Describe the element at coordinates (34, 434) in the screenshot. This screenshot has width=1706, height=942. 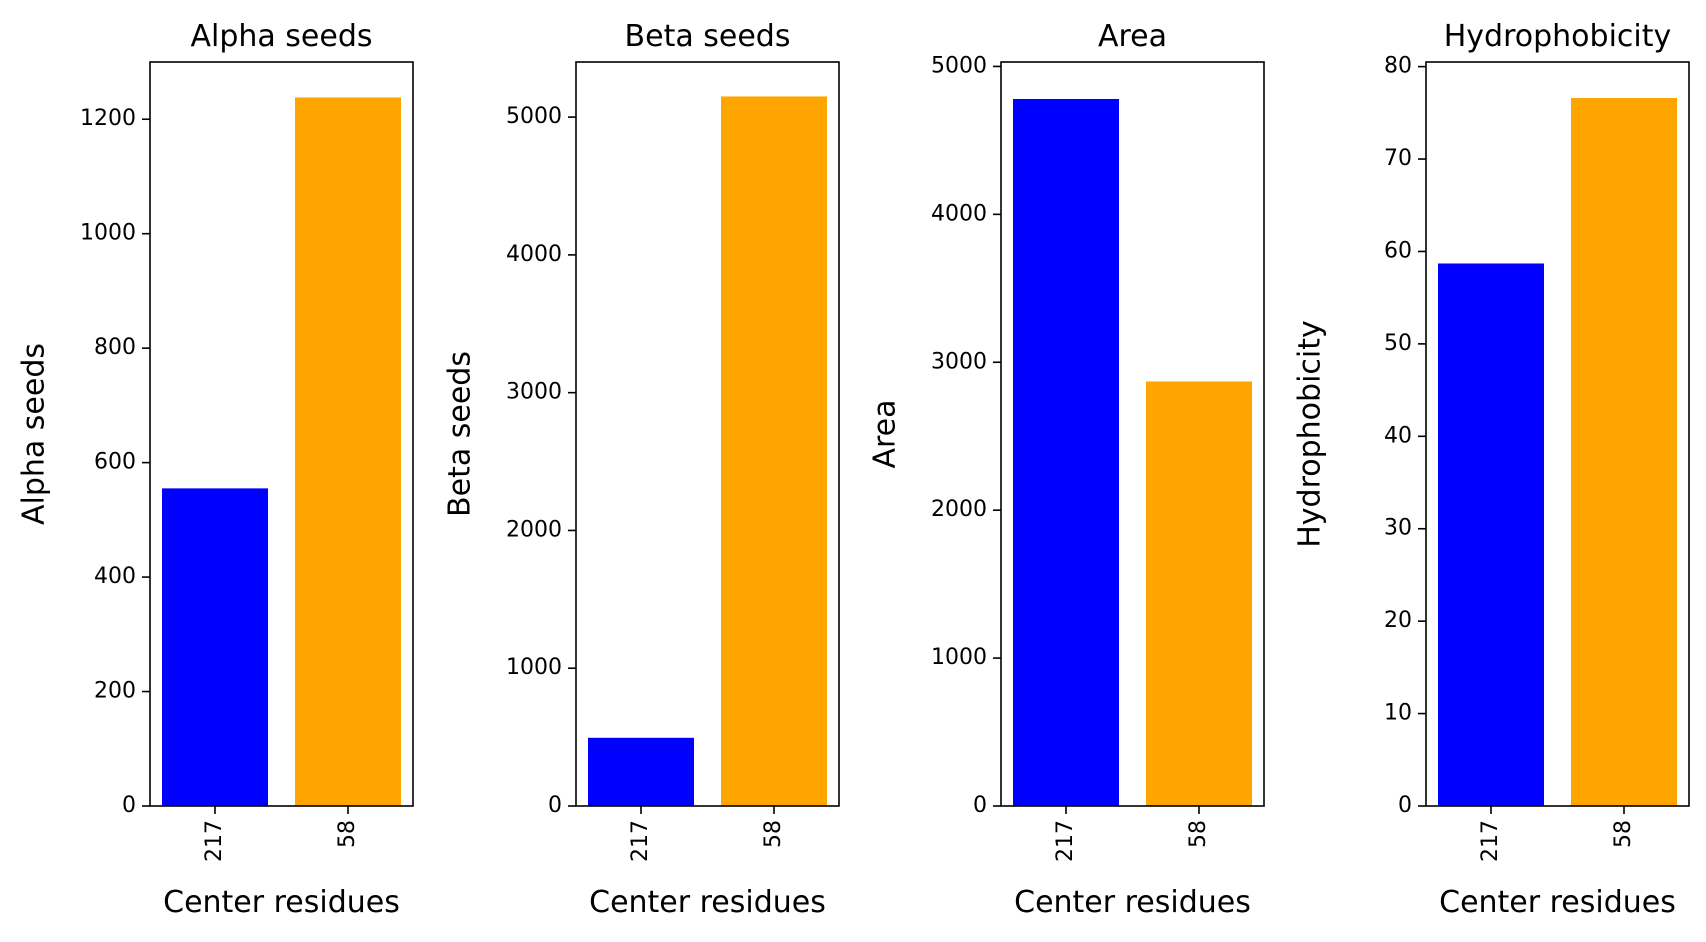
I see `y-axis-label: Alpha seeds` at that location.